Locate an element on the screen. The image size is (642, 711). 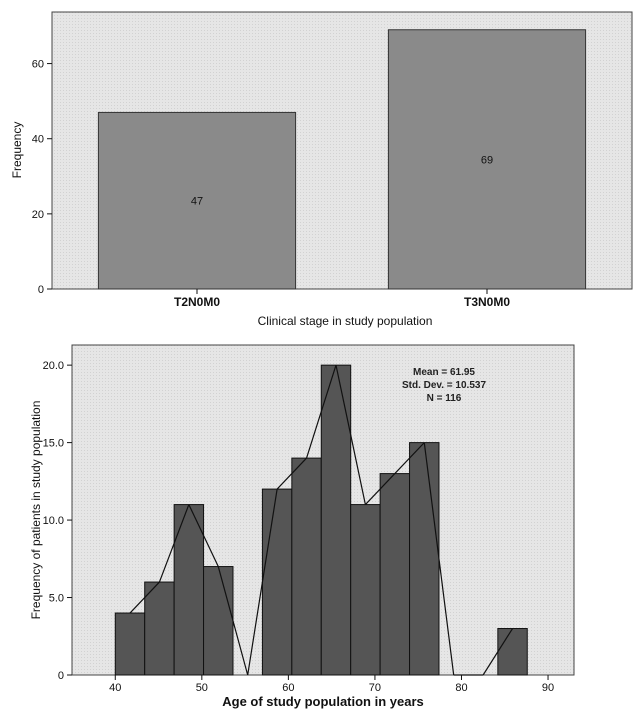
x-tick-label: 70 is located at coordinates (375, 688).